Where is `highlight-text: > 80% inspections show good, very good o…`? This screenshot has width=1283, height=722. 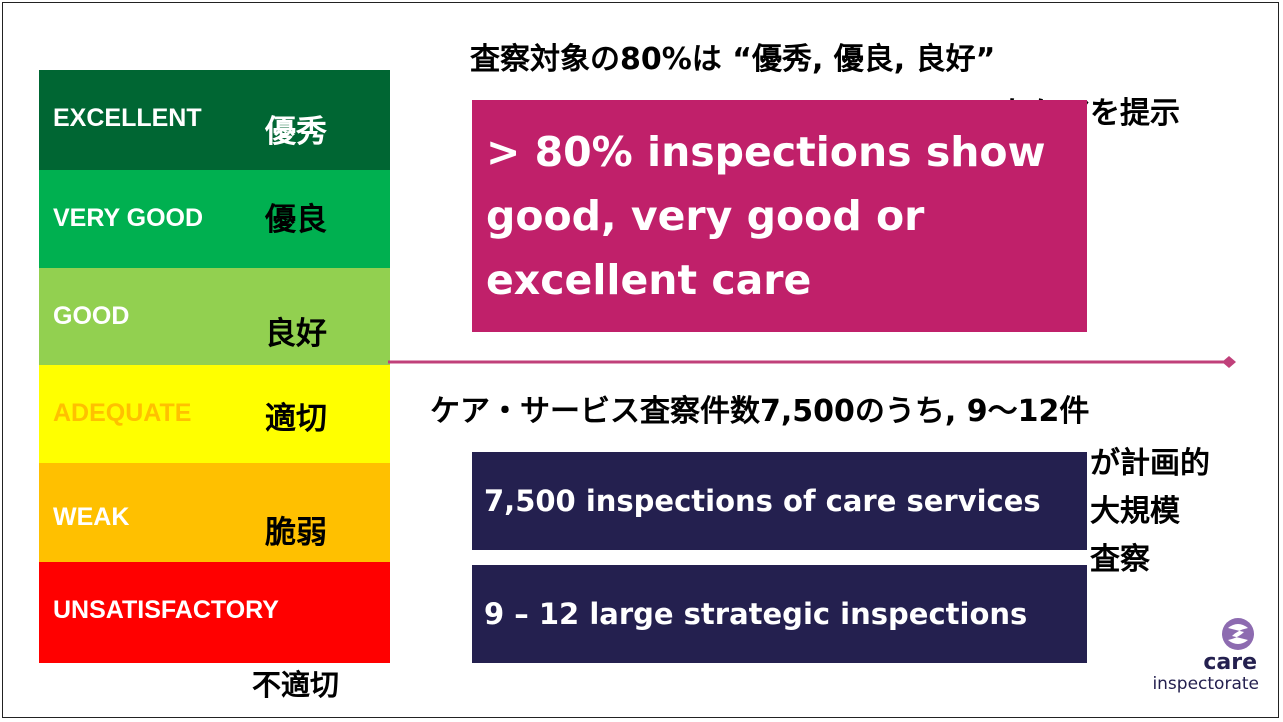 highlight-text: > 80% inspections show good, very good o… is located at coordinates (766, 216).